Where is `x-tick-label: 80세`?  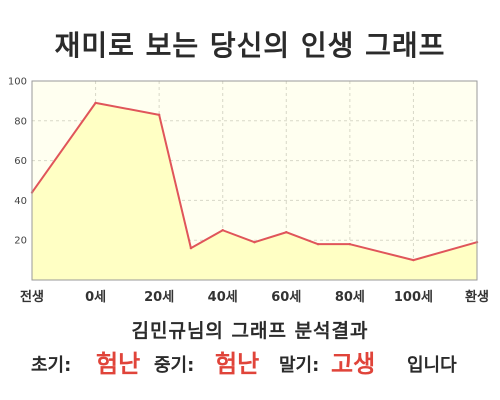 x-tick-label: 80세 is located at coordinates (350, 297).